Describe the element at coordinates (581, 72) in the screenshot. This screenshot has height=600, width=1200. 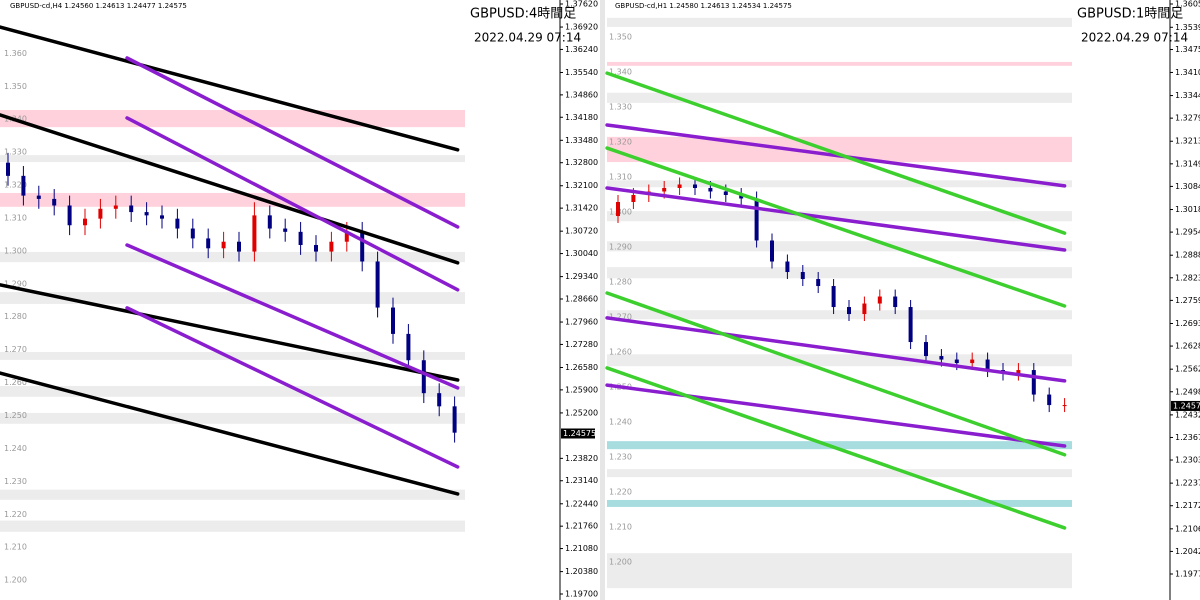
I see `y-tick-label: 1.35540` at that location.